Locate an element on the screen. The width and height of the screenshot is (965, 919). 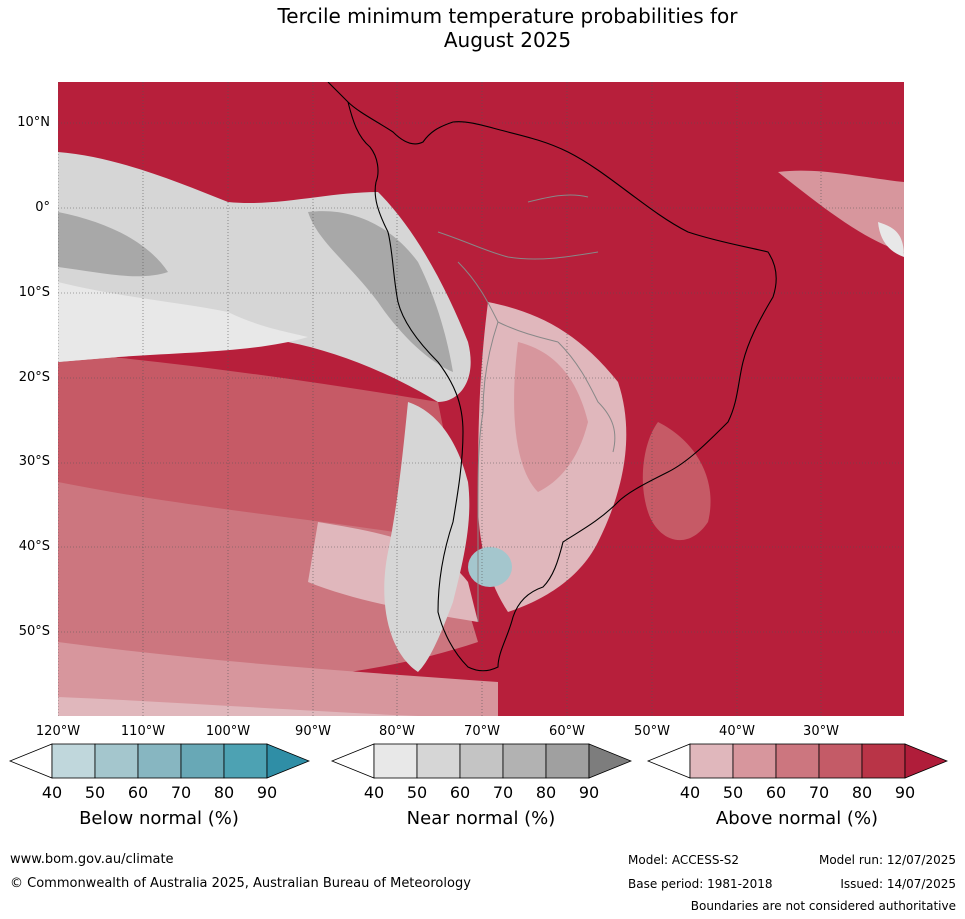
footer-base-period: Base period: 1981-2018 is located at coordinates (700, 884).